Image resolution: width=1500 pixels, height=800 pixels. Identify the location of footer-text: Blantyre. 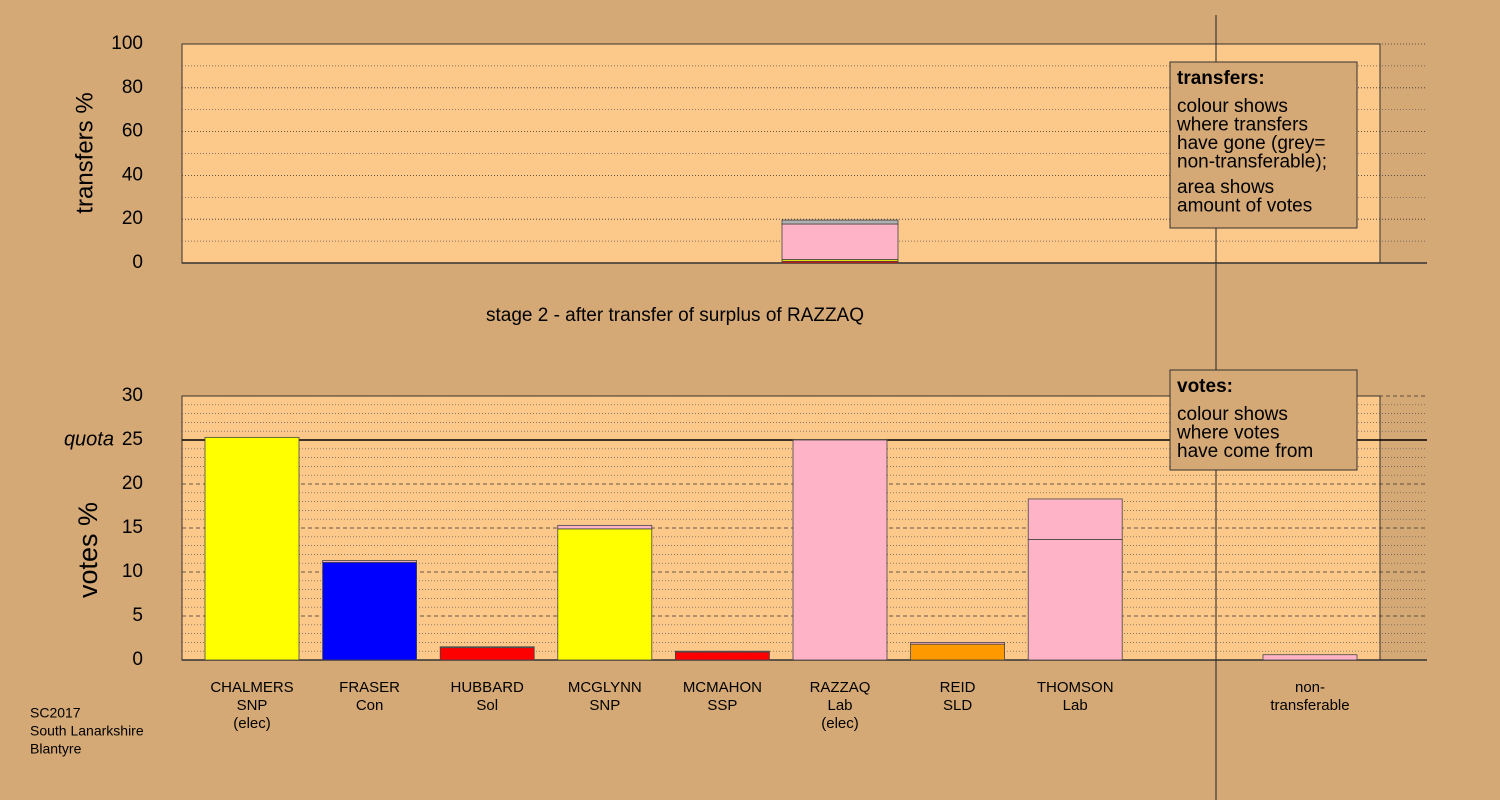
(56, 749).